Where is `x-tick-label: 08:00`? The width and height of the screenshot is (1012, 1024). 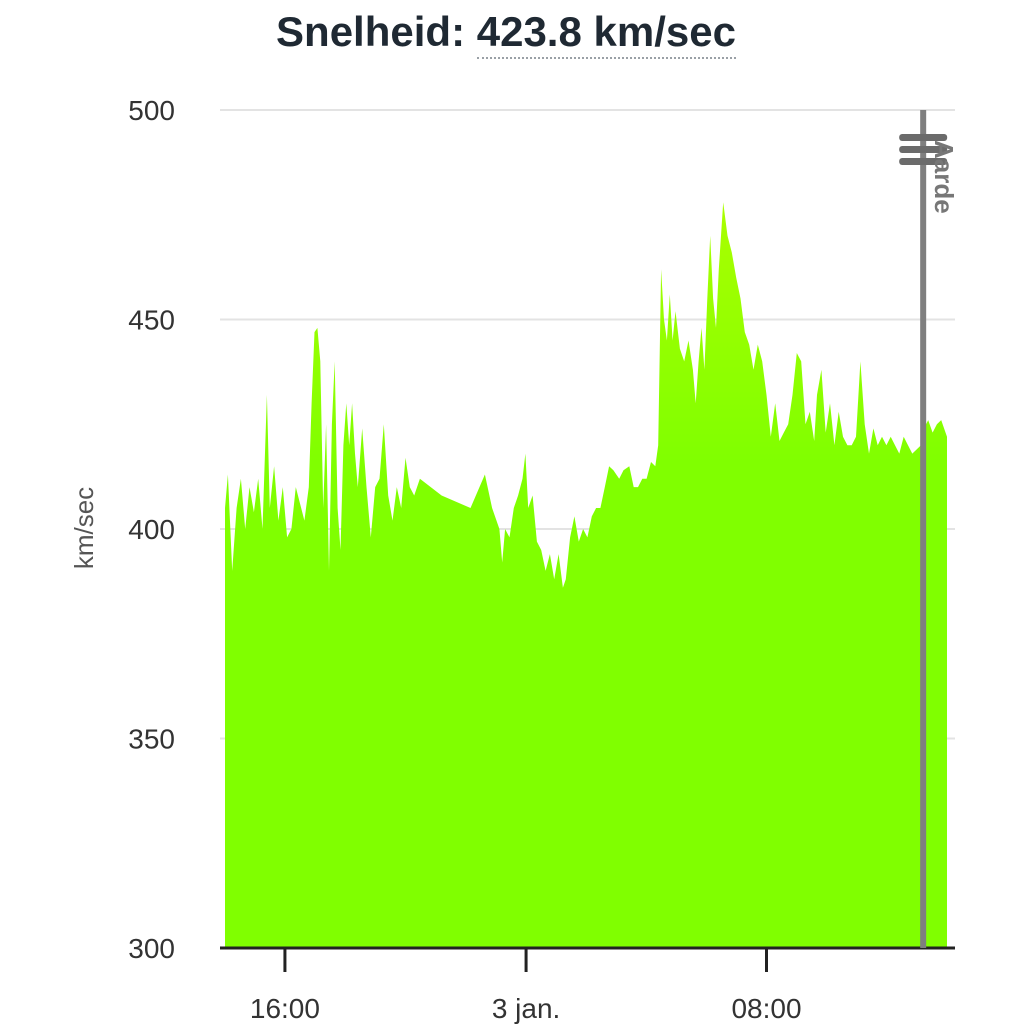
x-tick-label: 08:00 is located at coordinates (766, 1008).